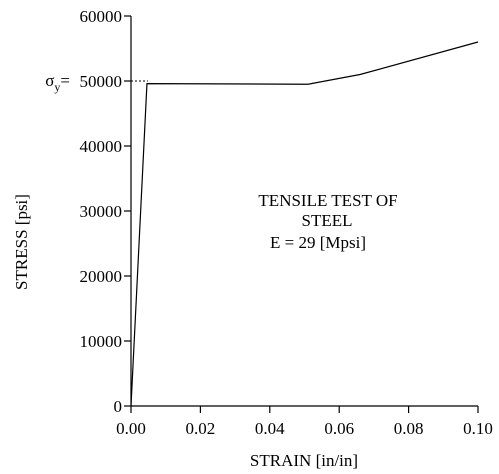 Image resolution: width=499 pixels, height=474 pixels. Describe the element at coordinates (118, 406) in the screenshot. I see `y-tick-label: 0` at that location.